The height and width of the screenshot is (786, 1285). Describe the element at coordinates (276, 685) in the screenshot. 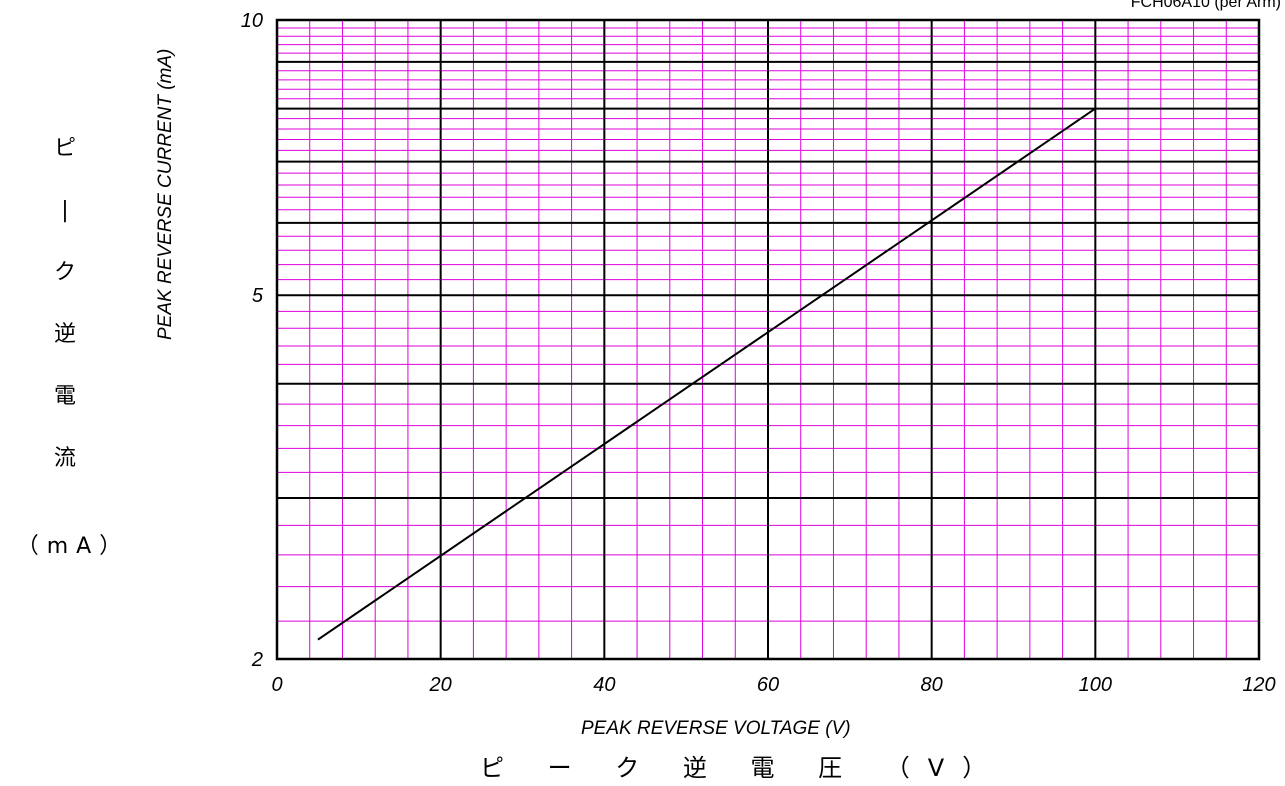

I see `x-tick-label: 0` at that location.